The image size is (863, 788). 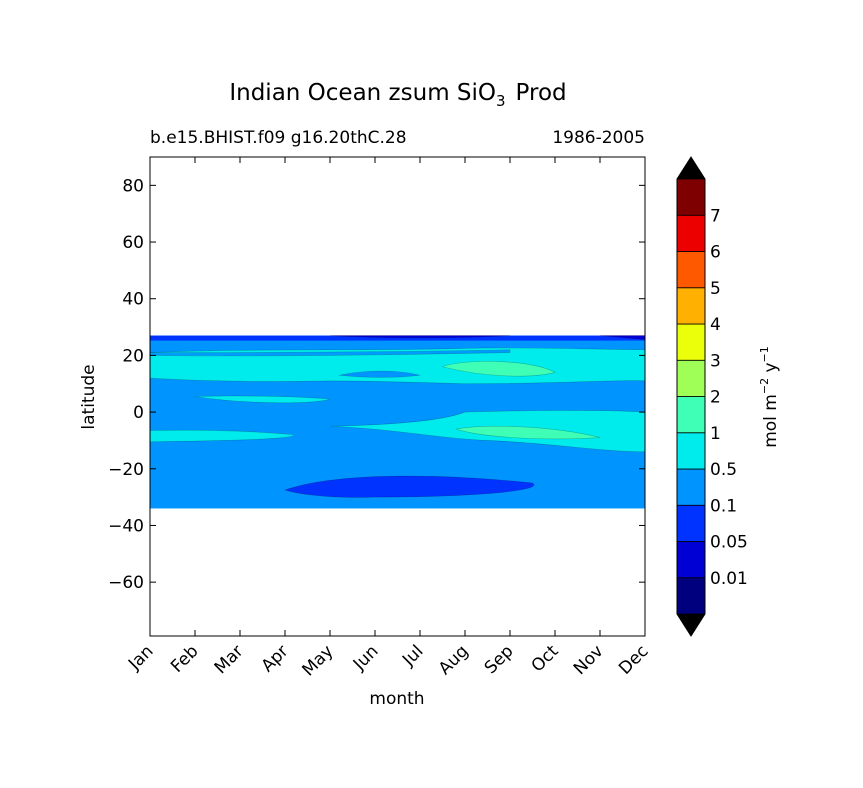 What do you see at coordinates (133, 300) in the screenshot?
I see `y-tick-label: 40` at bounding box center [133, 300].